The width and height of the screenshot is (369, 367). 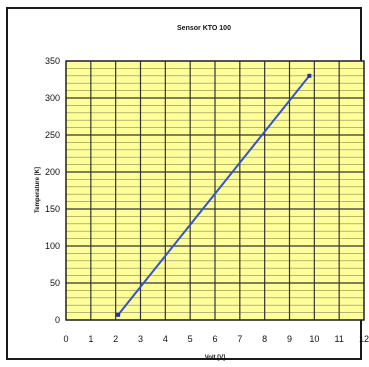 What do you see at coordinates (314, 339) in the screenshot?
I see `x-tick-label: 10` at bounding box center [314, 339].